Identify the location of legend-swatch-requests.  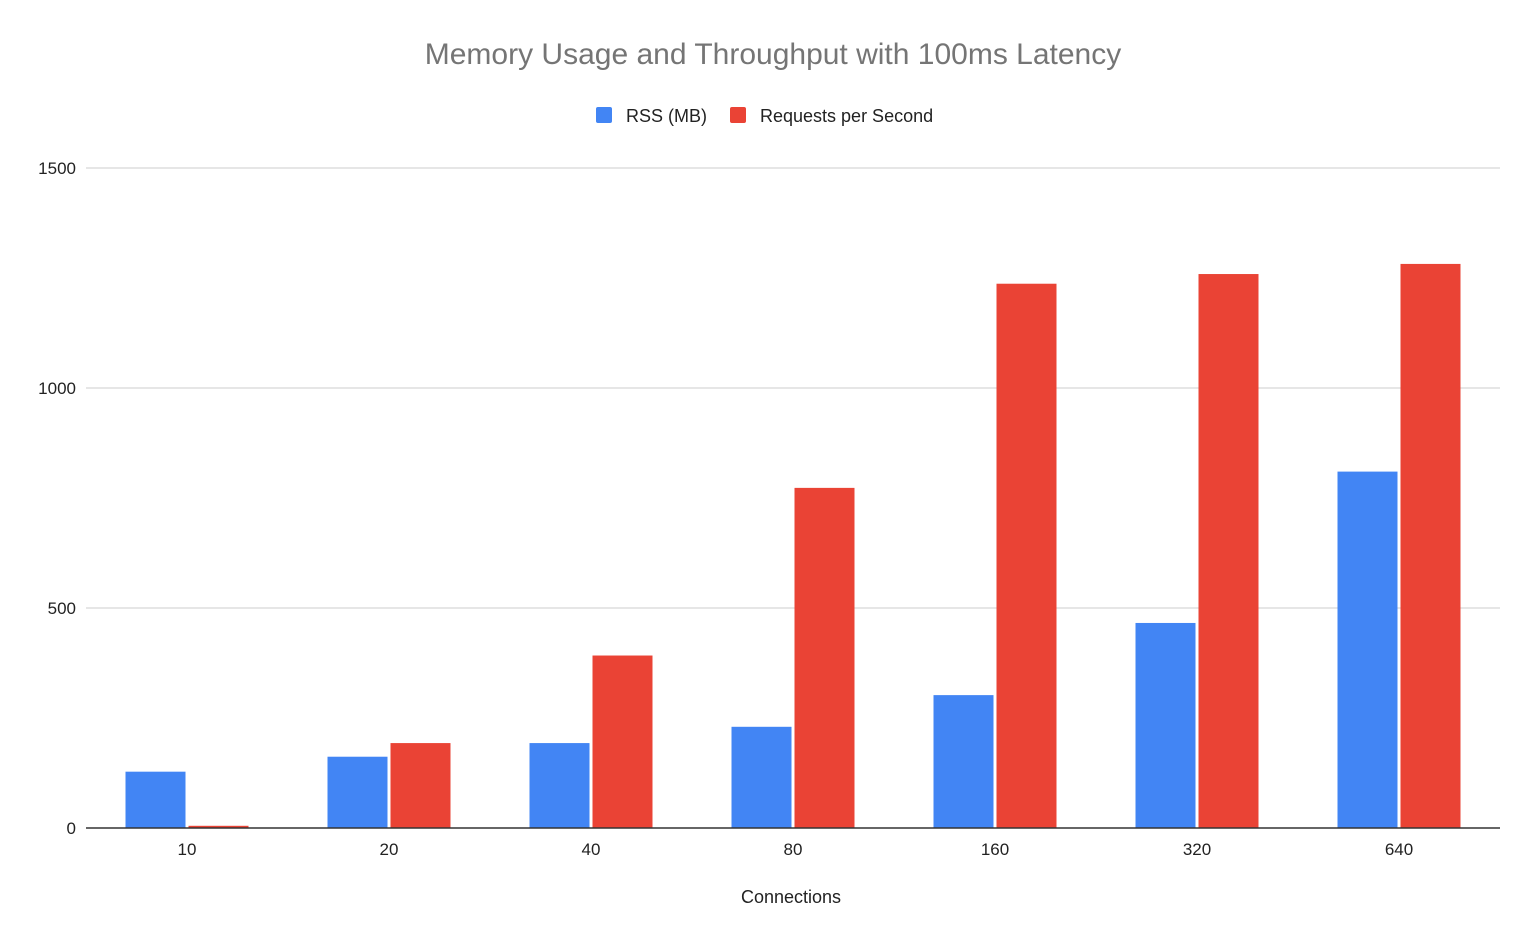
(738, 115).